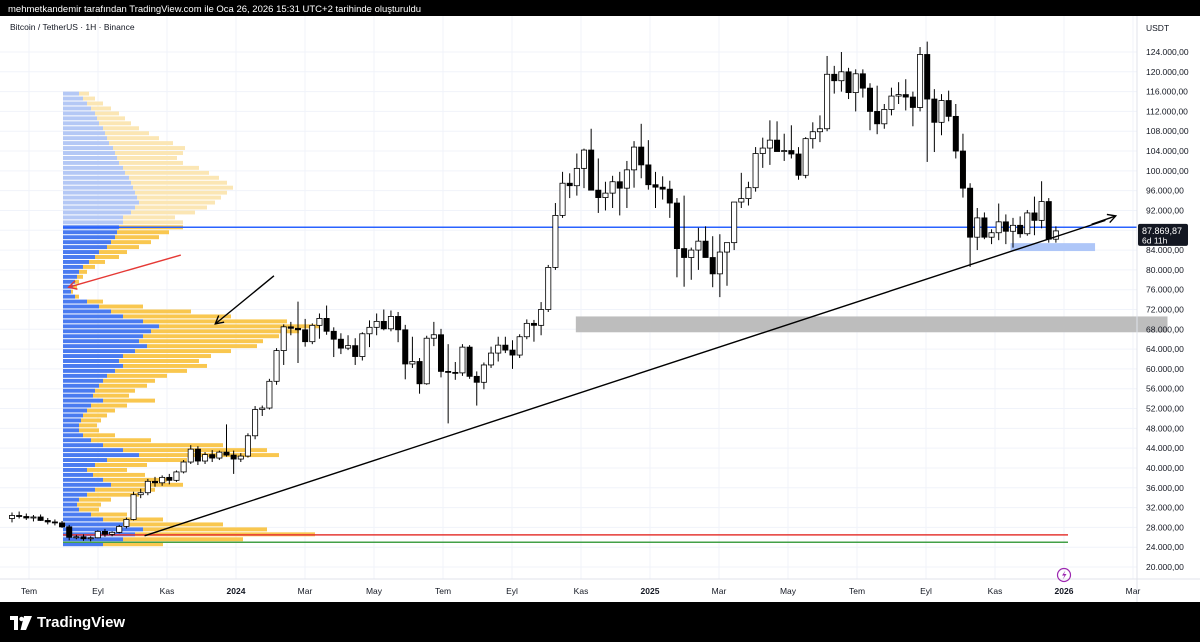 Image resolution: width=1200 pixels, height=642 pixels. I want to click on zones-layer, so click(871, 288).